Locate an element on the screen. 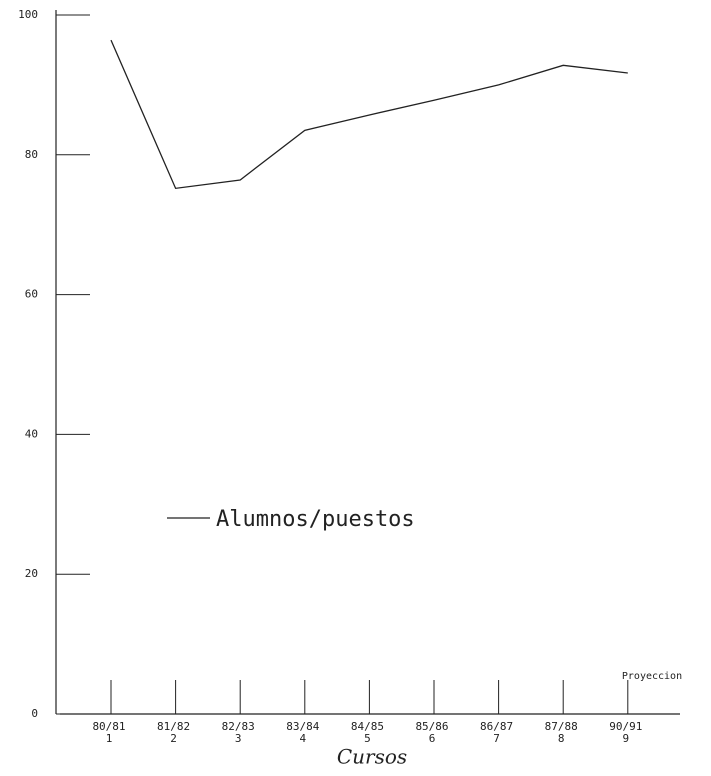 The image size is (711, 776). x-tick-label: 90/91 is located at coordinates (625, 726).